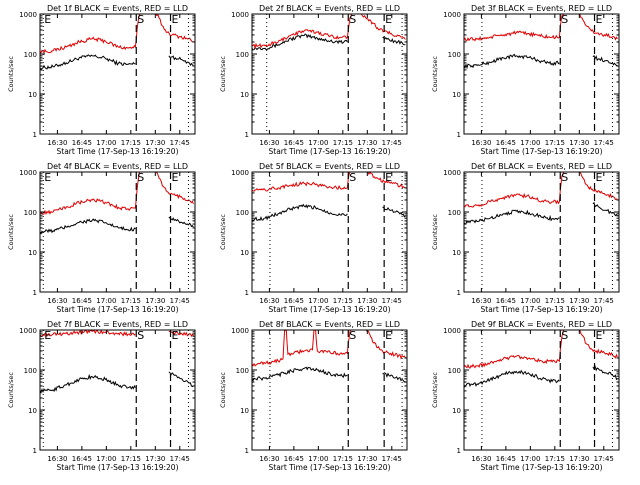 Image resolution: width=640 pixels, height=485 pixels. What do you see at coordinates (329, 166) in the screenshot?
I see `chart-title: Det 5f BLACK = Events, RED = LLD` at bounding box center [329, 166].